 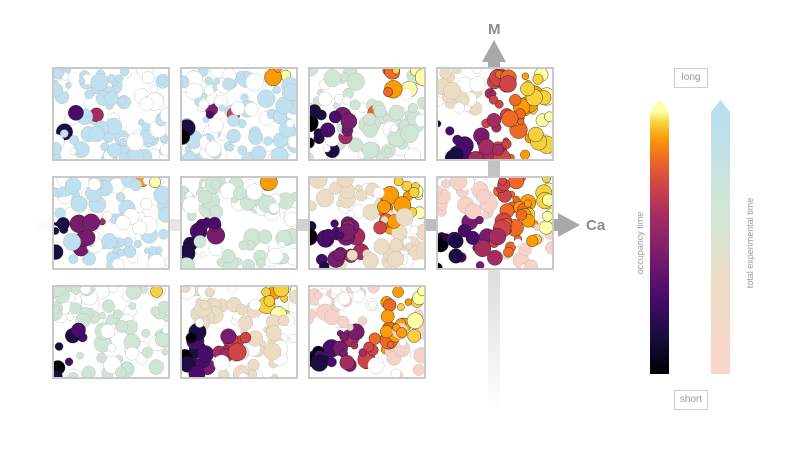 I want to click on m-axis-label: M, so click(x=494, y=29).